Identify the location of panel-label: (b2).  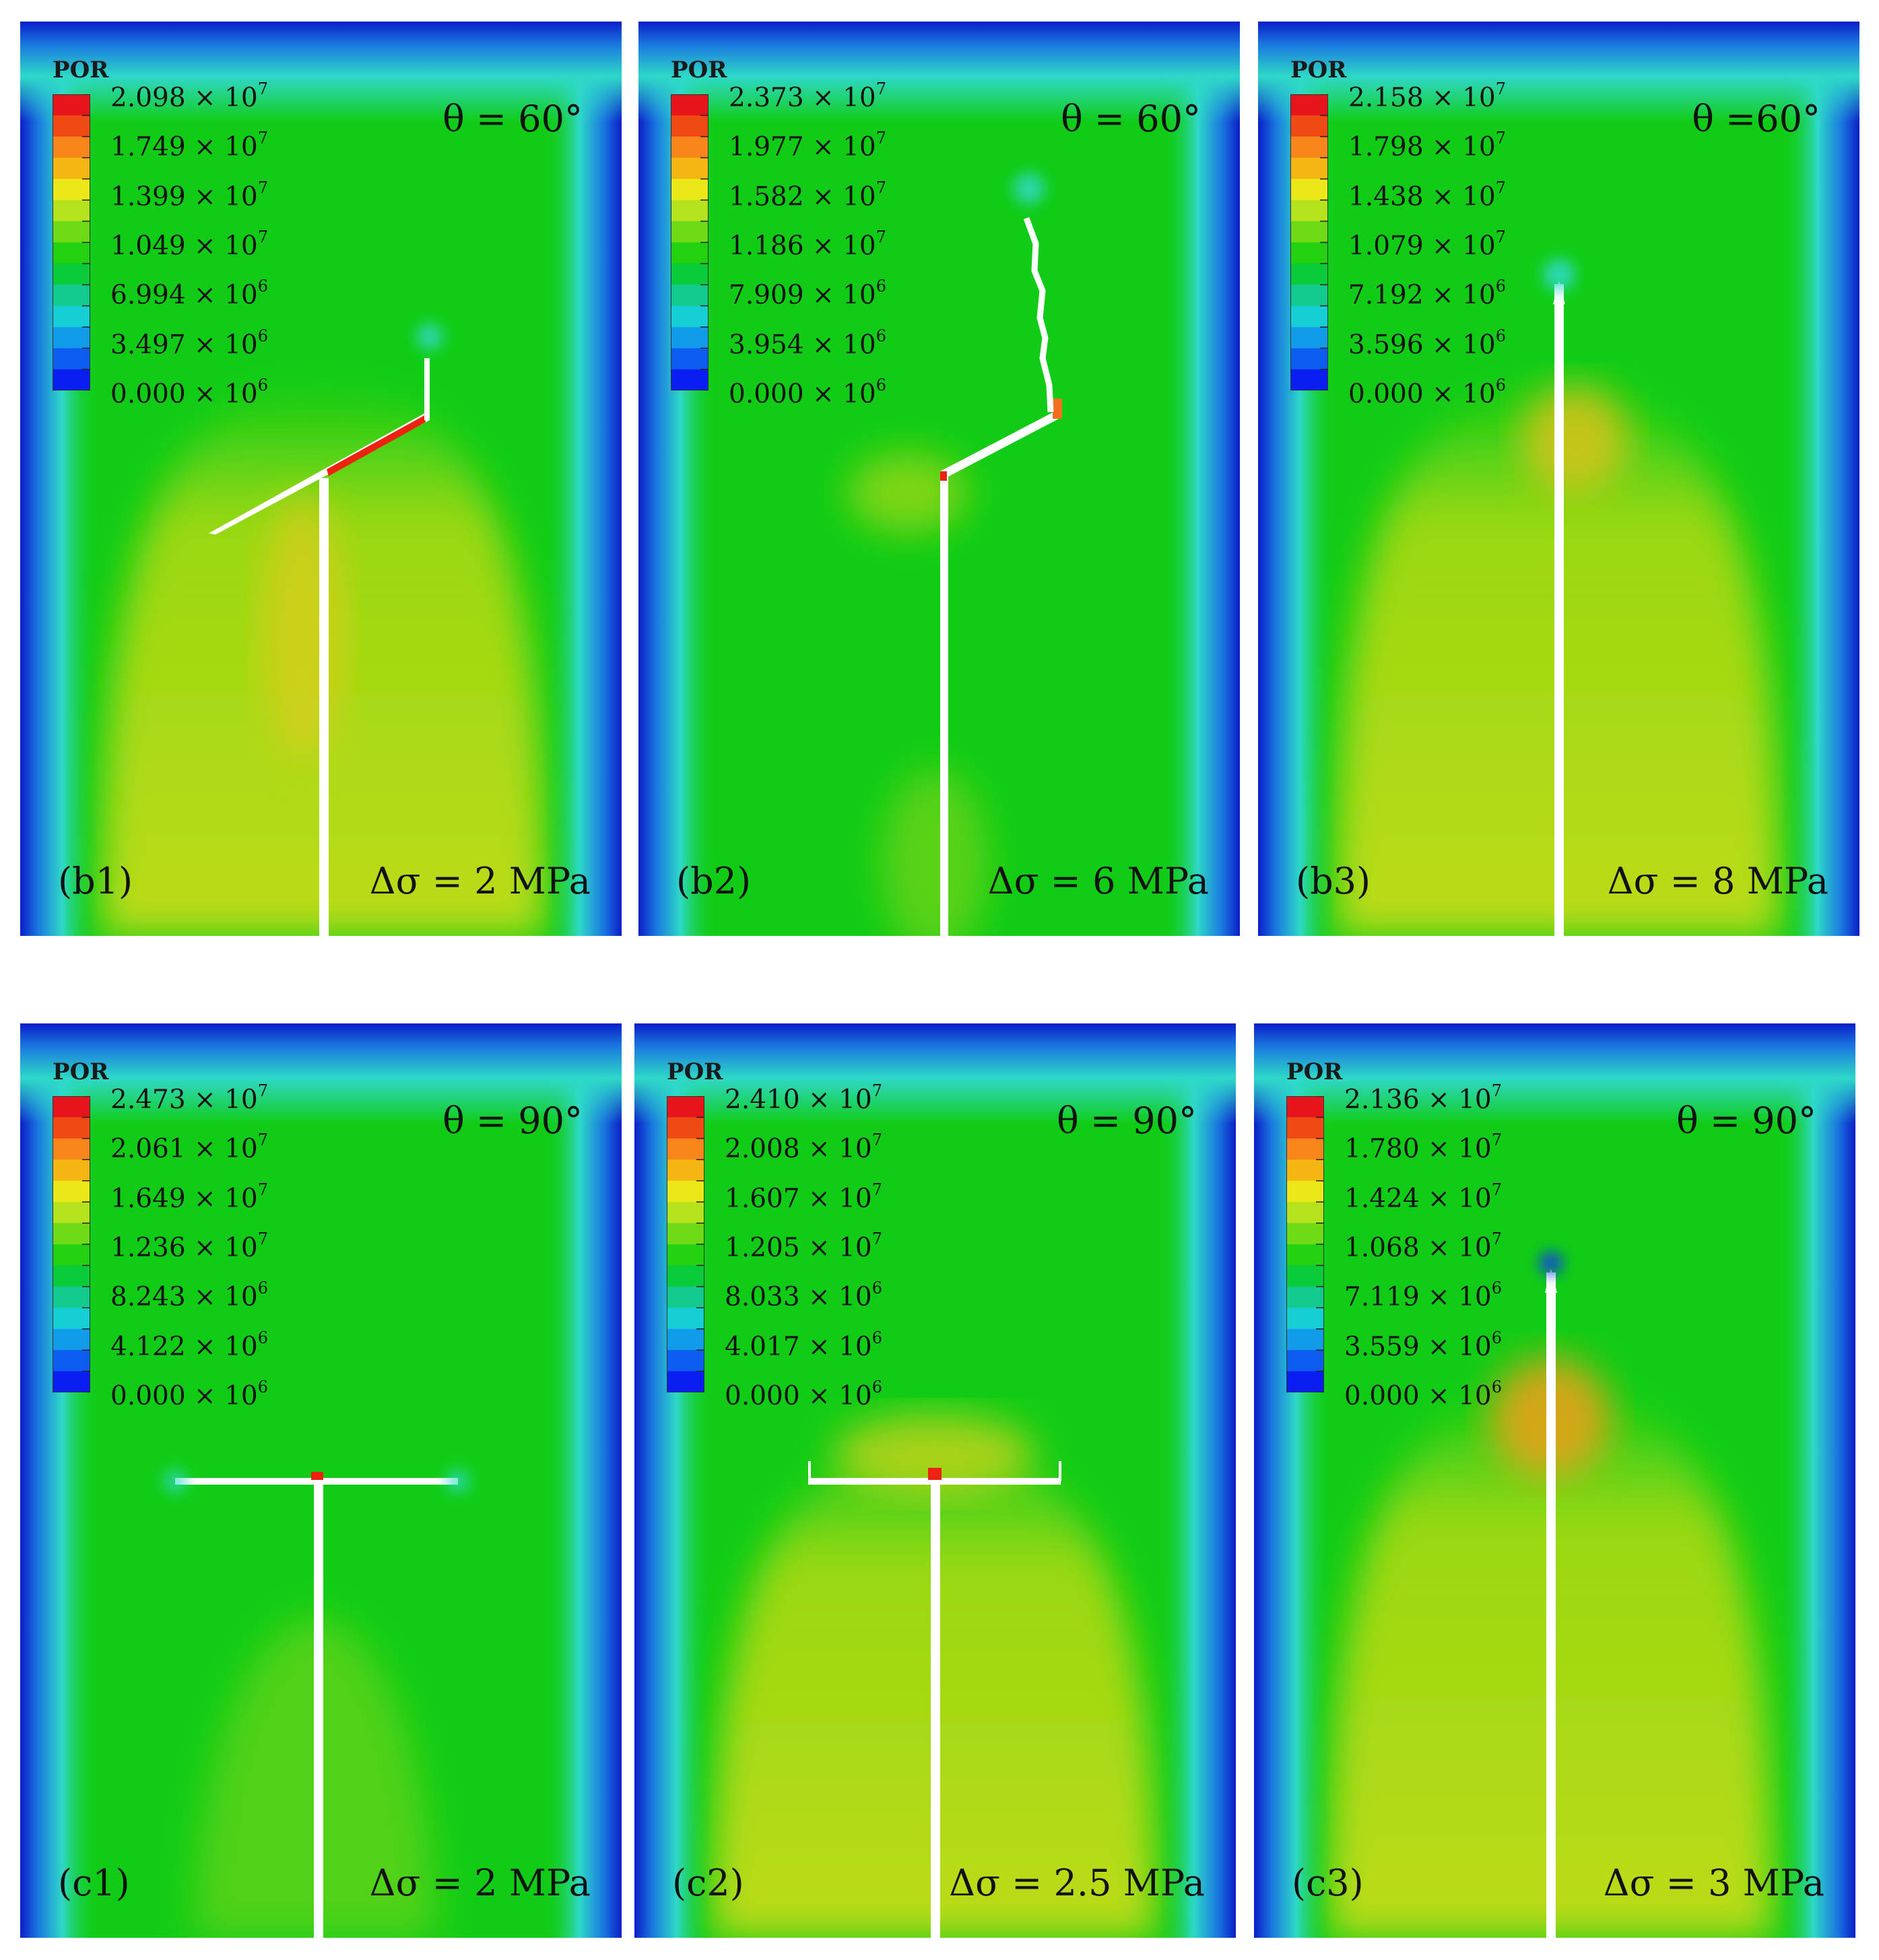
(714, 881).